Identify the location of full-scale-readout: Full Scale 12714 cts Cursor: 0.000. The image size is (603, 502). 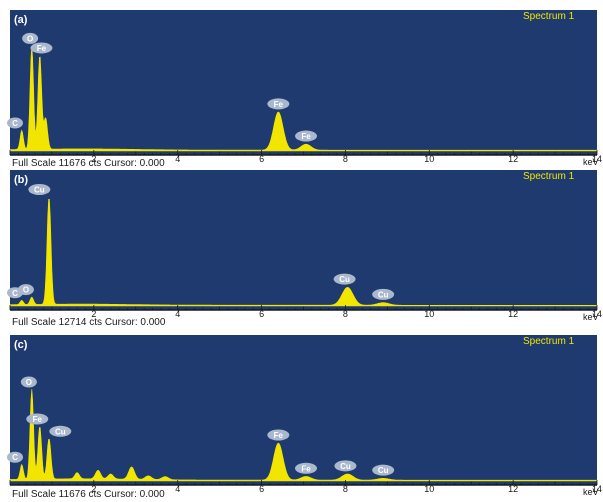
(89, 322).